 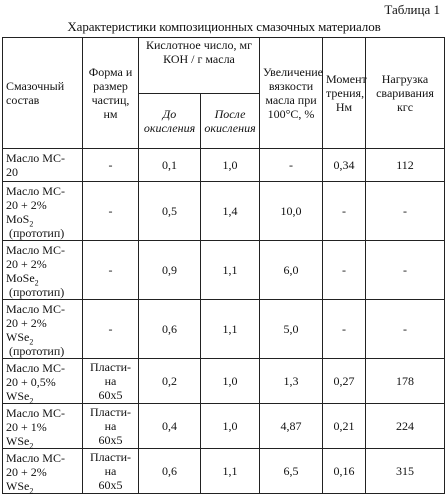 What do you see at coordinates (344, 426) in the screenshot?
I see `cell-friction-moment: 0,21` at bounding box center [344, 426].